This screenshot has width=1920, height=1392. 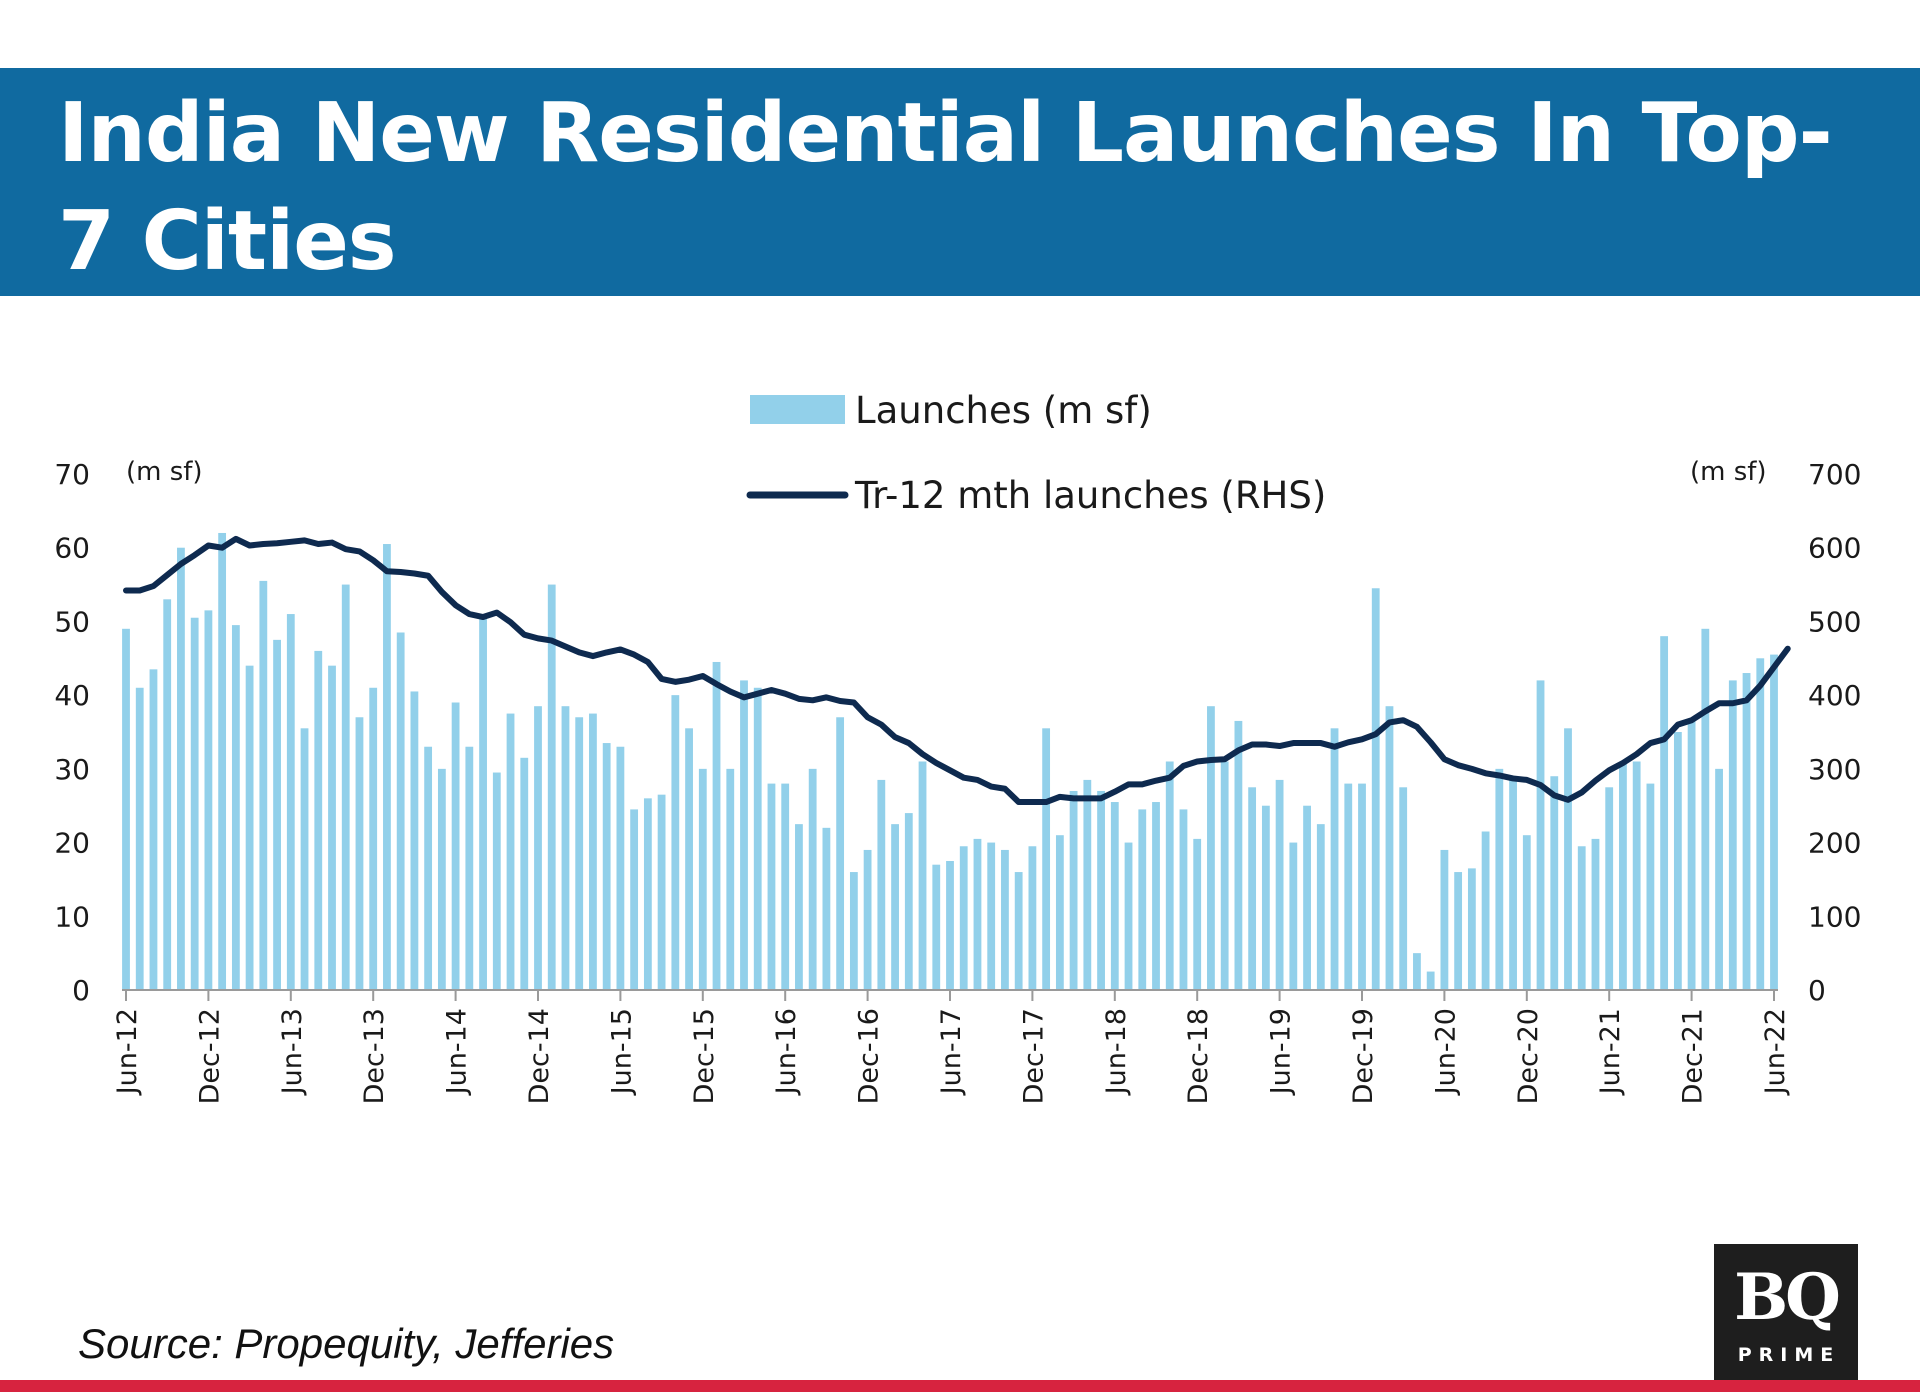 I want to click on legend-label-launches: Launches (m sf), so click(x=1003, y=410).